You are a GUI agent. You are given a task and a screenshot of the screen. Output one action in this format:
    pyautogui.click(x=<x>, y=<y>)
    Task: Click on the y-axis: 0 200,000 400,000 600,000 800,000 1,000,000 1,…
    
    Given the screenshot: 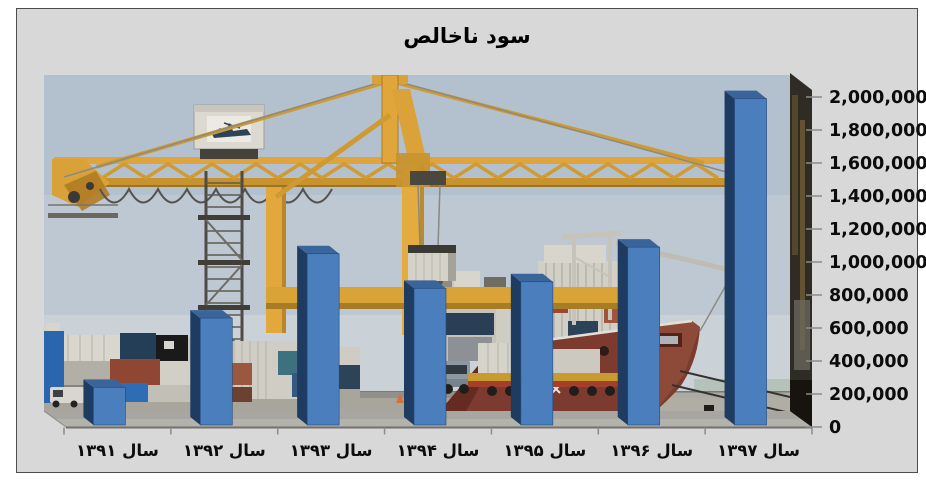 What is the action you would take?
    pyautogui.click(x=866, y=263)
    